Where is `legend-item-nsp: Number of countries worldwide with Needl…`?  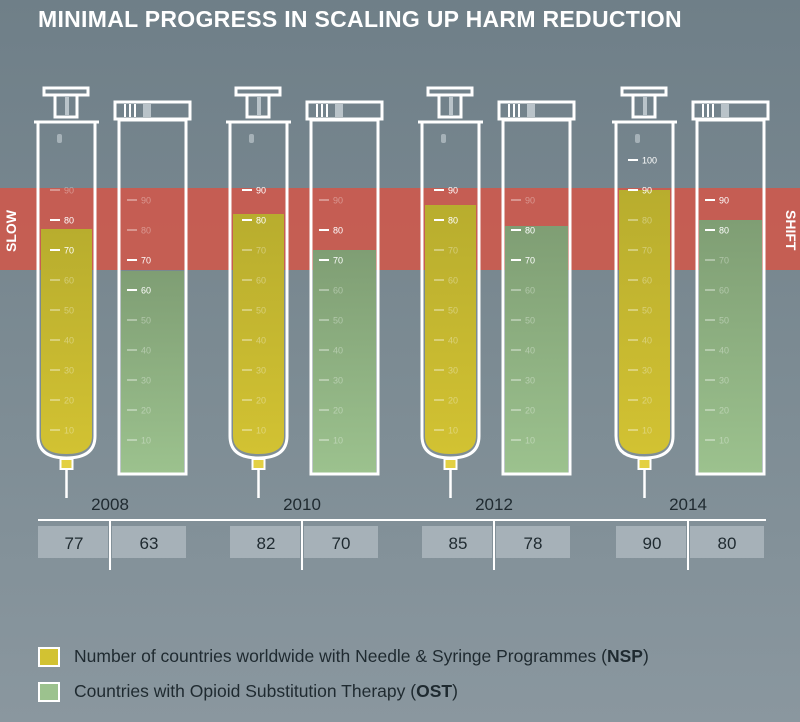 legend-item-nsp: Number of countries worldwide with Needl… is located at coordinates (343, 656).